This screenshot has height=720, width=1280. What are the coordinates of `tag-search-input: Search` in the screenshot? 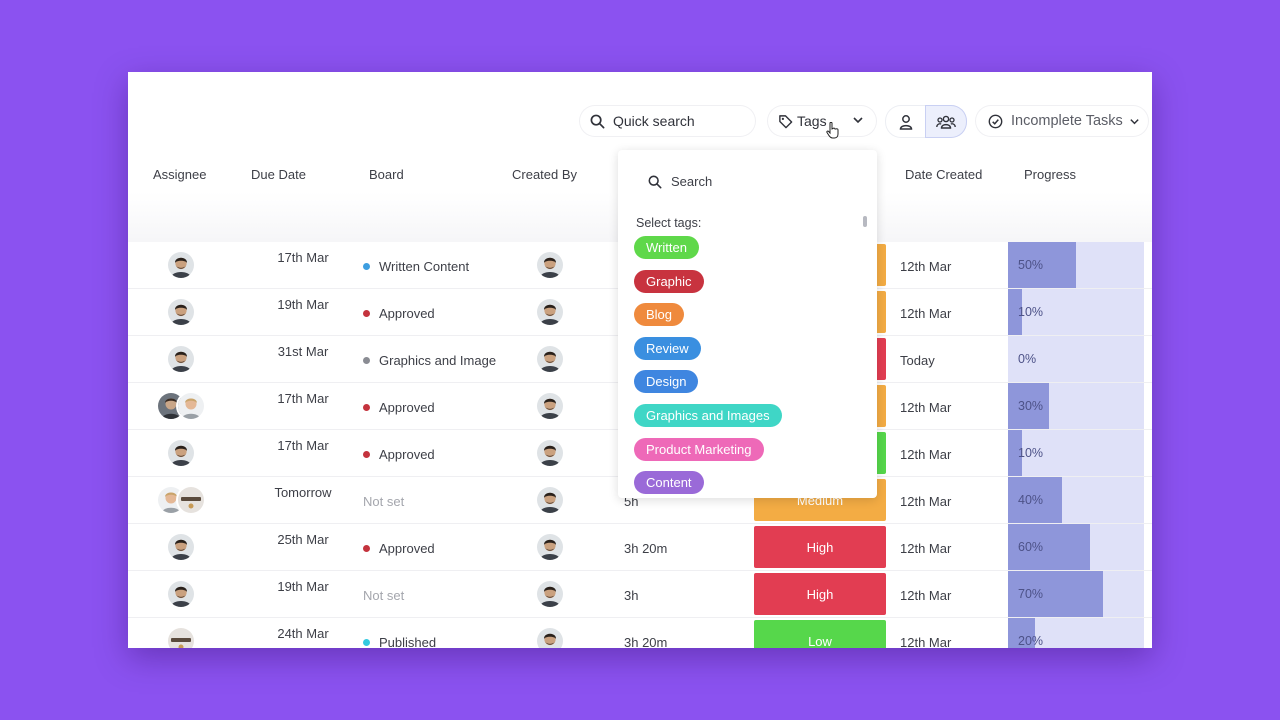 It's located at (680, 181).